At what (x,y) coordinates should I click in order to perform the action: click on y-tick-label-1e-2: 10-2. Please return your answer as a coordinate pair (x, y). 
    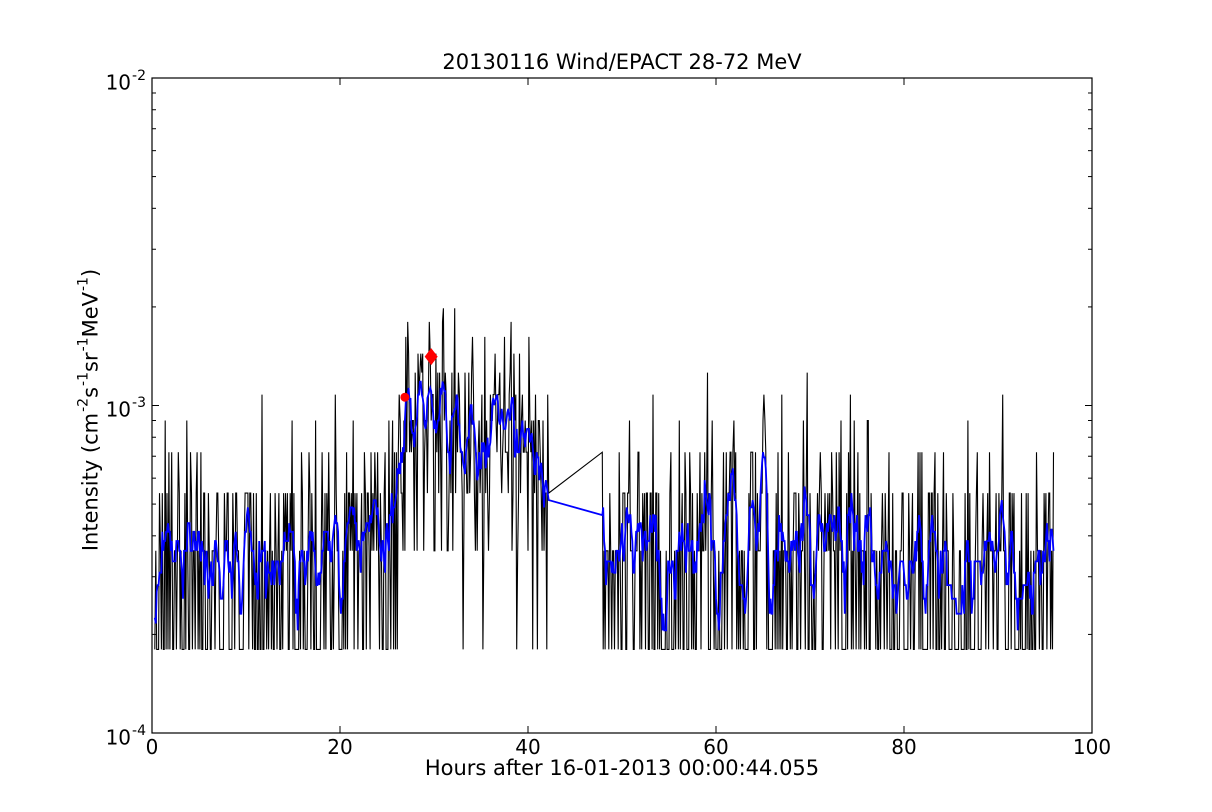
    Looking at the image, I should click on (106, 79).